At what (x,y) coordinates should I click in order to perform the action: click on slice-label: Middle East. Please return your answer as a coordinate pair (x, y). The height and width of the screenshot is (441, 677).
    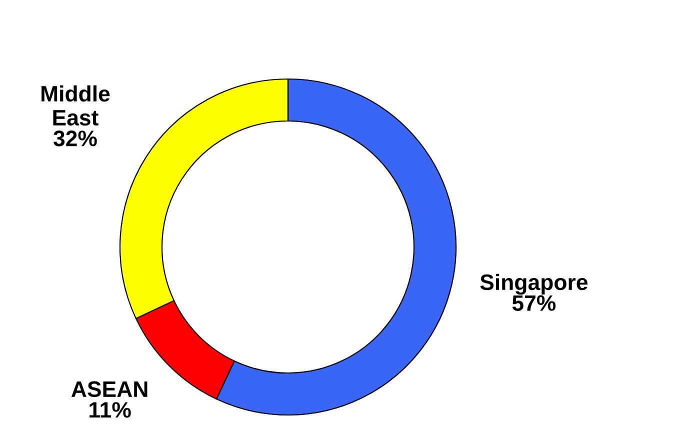
    Looking at the image, I should click on (76, 105).